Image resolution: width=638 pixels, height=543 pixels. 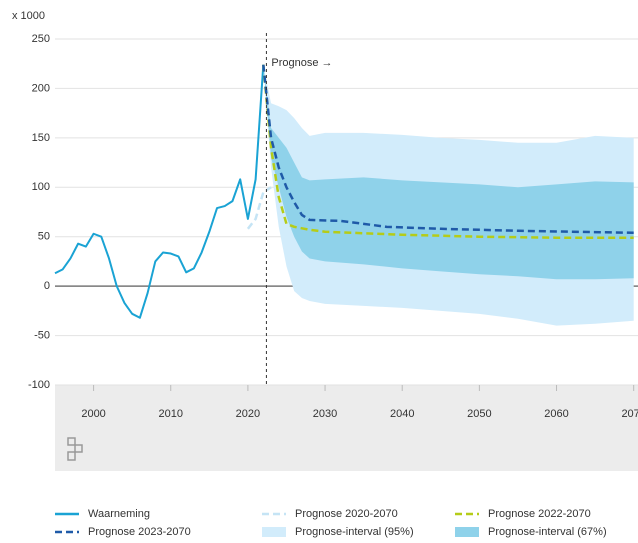 I want to click on legend-label: Prognose 2020-2070, so click(x=346, y=514).